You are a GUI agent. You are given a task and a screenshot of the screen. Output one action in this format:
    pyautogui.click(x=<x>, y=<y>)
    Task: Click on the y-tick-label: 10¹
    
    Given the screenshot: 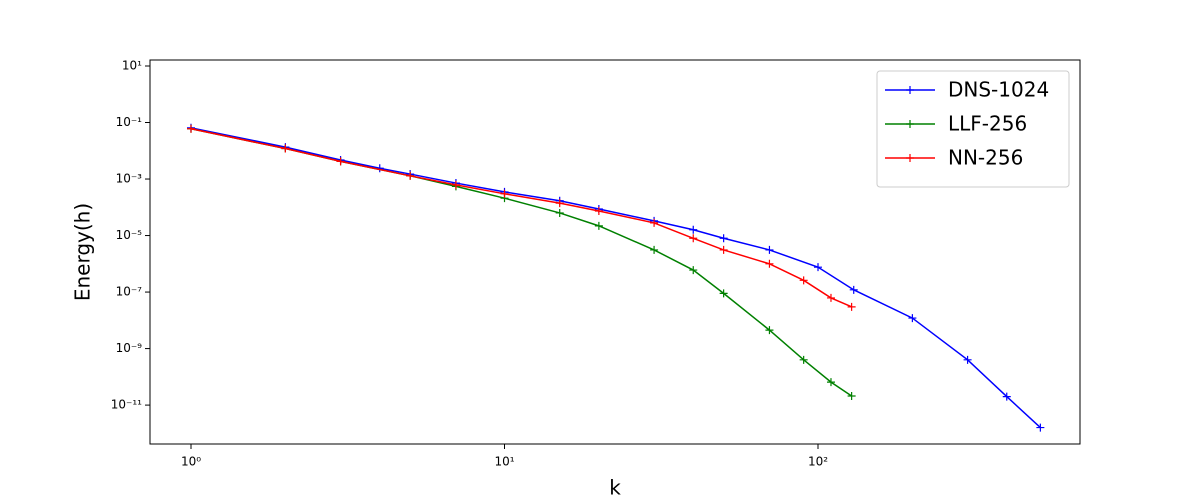 What is the action you would take?
    pyautogui.click(x=132, y=65)
    